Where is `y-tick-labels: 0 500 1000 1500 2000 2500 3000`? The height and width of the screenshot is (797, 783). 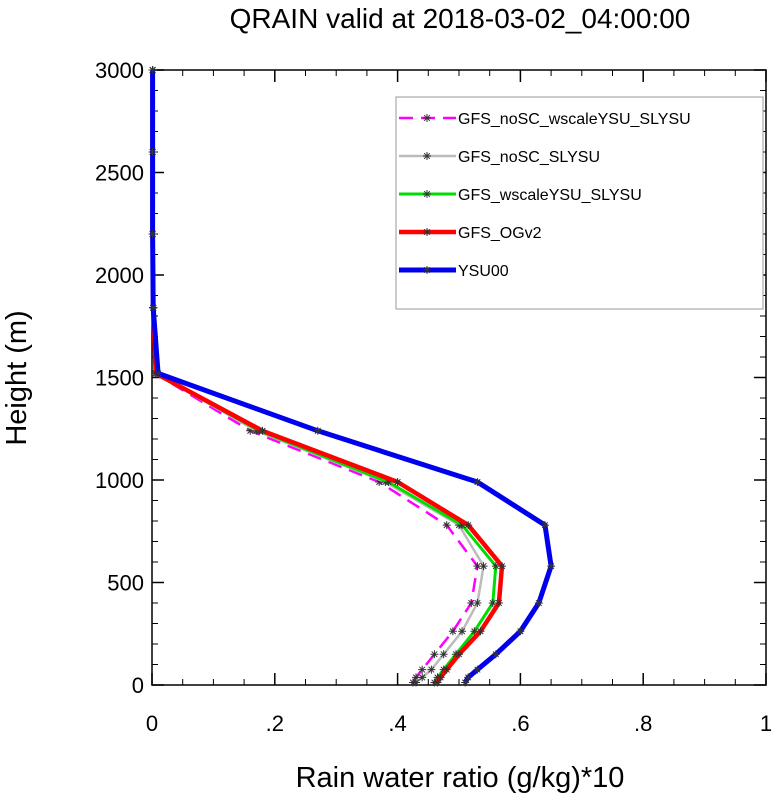
y-tick-labels: 0 500 1000 1500 2000 2500 3000 is located at coordinates (119, 378).